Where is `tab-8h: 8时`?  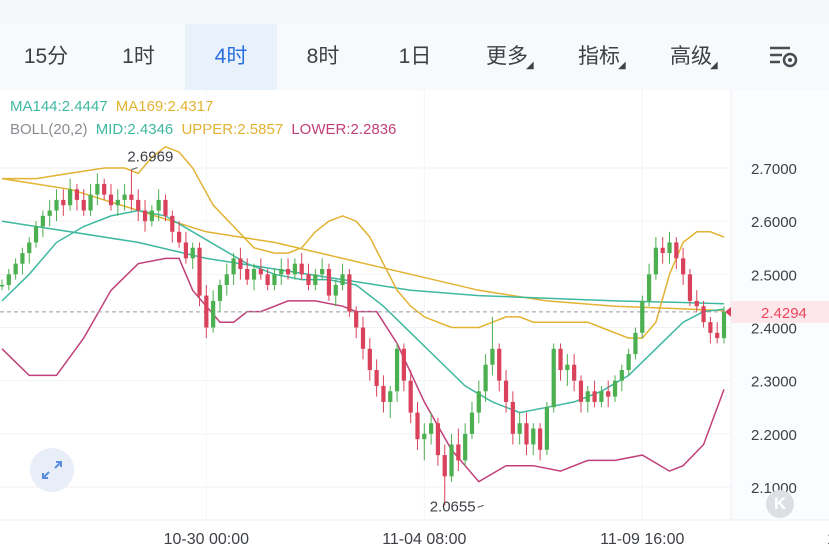
tab-8h: 8时 is located at coordinates (323, 56).